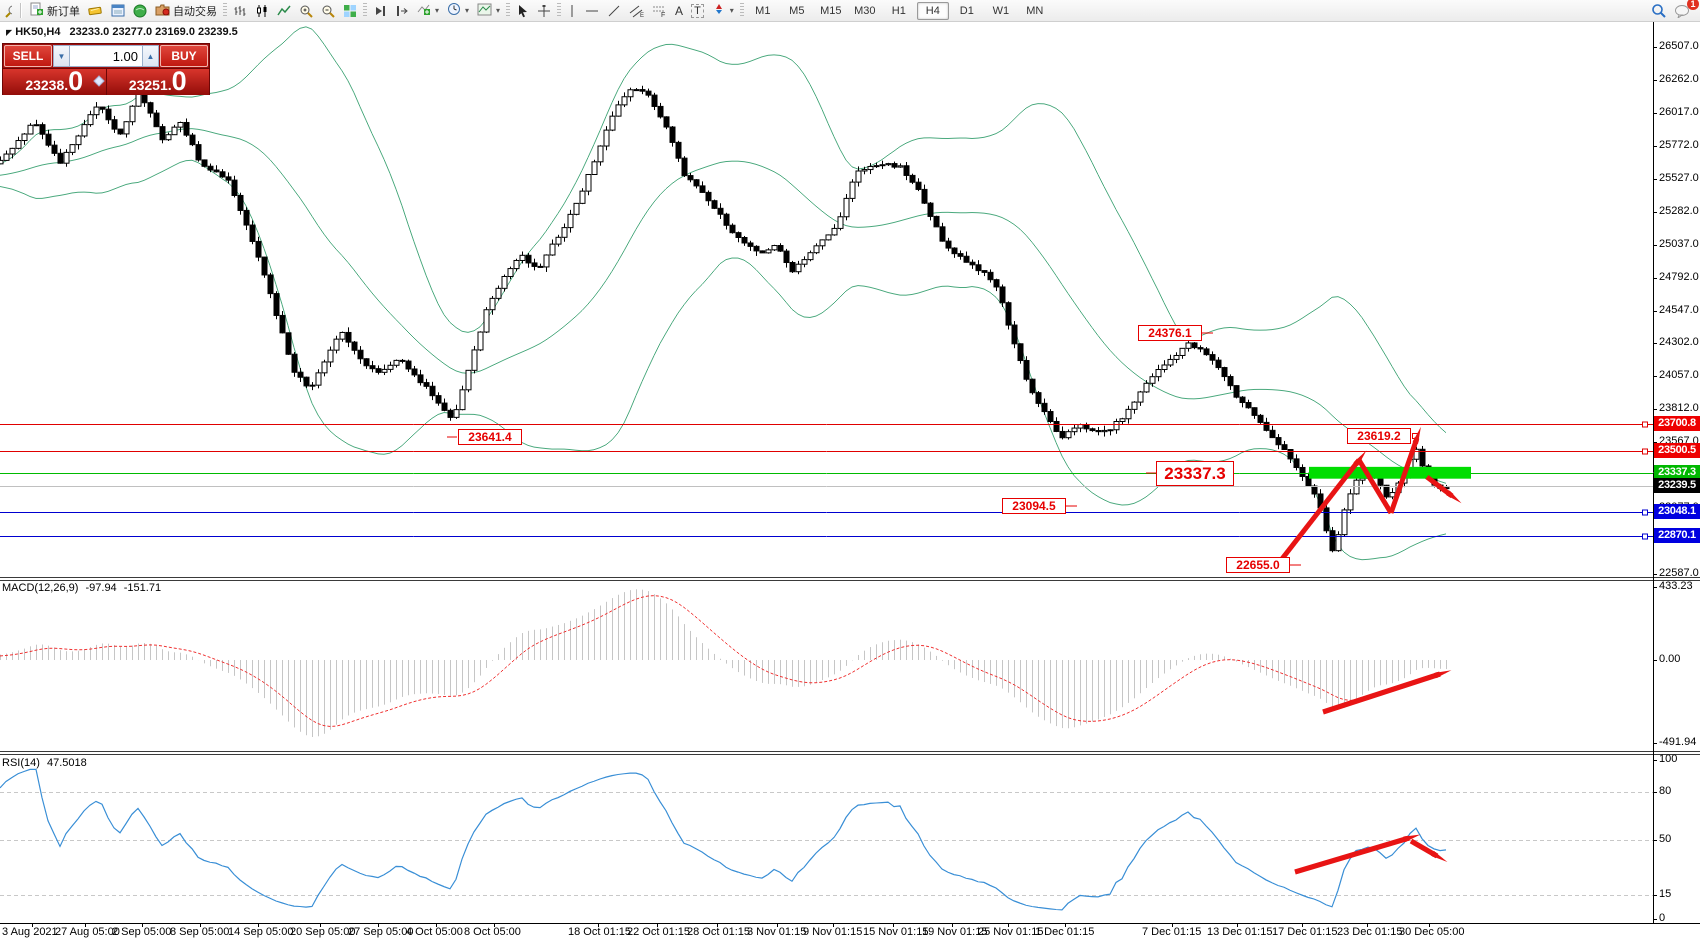 The height and width of the screenshot is (942, 1700). I want to click on rsi-scale-label: 50, so click(1665, 838).